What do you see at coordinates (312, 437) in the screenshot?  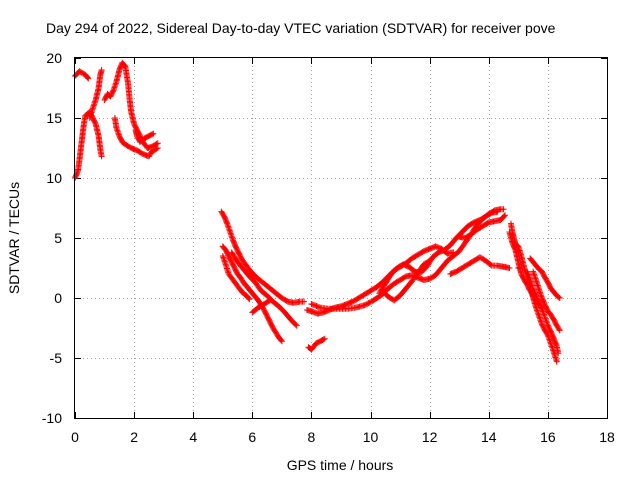 I see `x-tick-label: 8` at bounding box center [312, 437].